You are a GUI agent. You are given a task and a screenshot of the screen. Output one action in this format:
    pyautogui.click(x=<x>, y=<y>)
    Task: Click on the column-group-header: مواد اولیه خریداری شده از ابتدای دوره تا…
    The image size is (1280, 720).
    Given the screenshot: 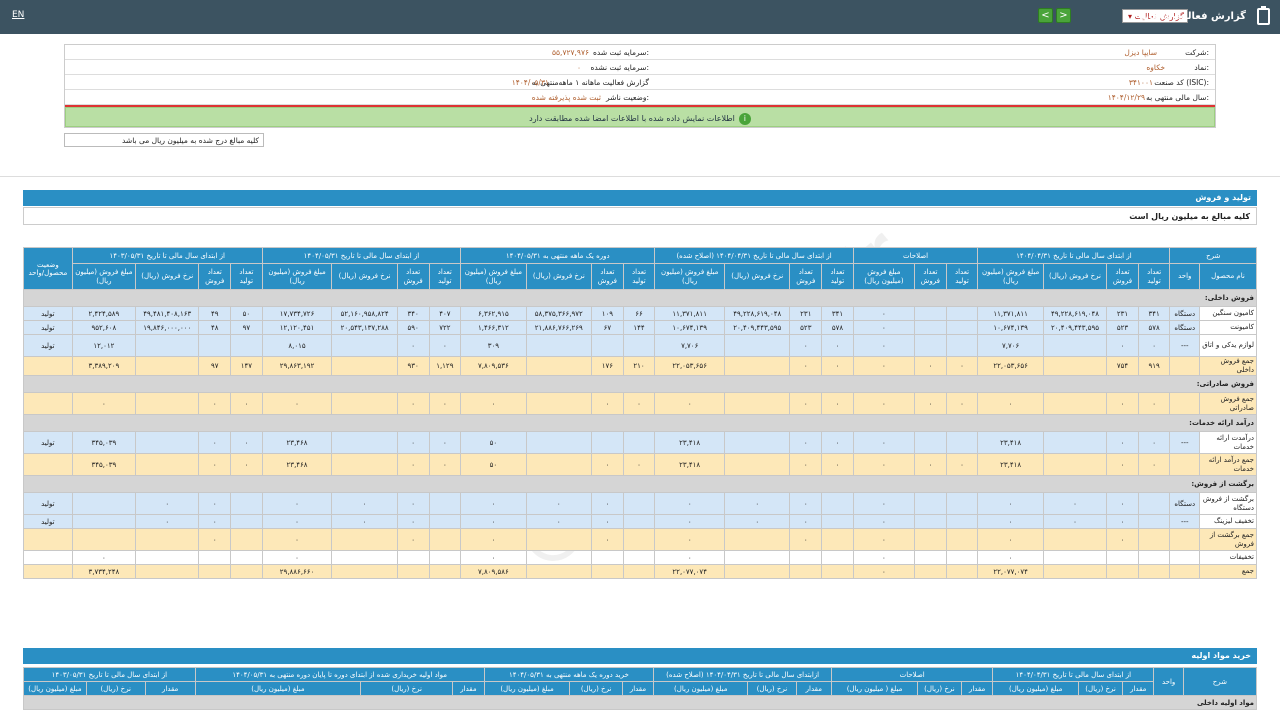 What is the action you would take?
    pyautogui.click(x=339, y=674)
    